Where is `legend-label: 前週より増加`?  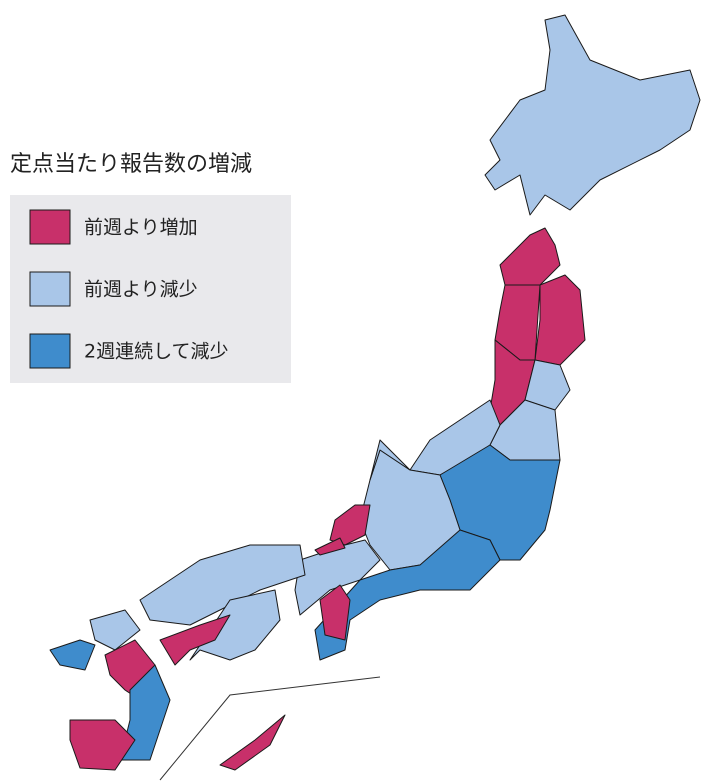
legend-label: 前週より増加 is located at coordinates (141, 228).